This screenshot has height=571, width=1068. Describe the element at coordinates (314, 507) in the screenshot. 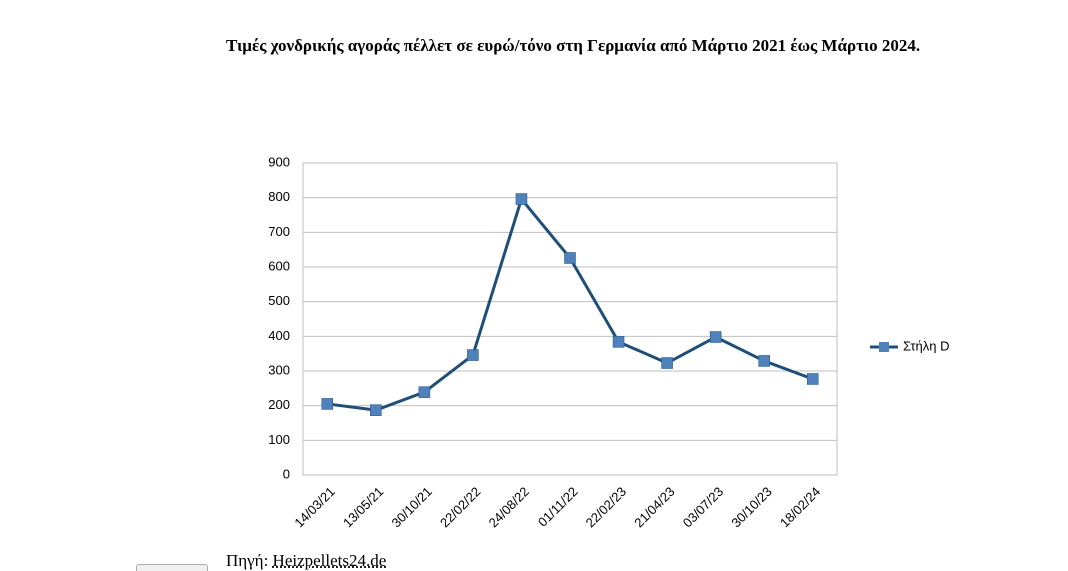

I see `x-tick-label: 14/03/21` at that location.